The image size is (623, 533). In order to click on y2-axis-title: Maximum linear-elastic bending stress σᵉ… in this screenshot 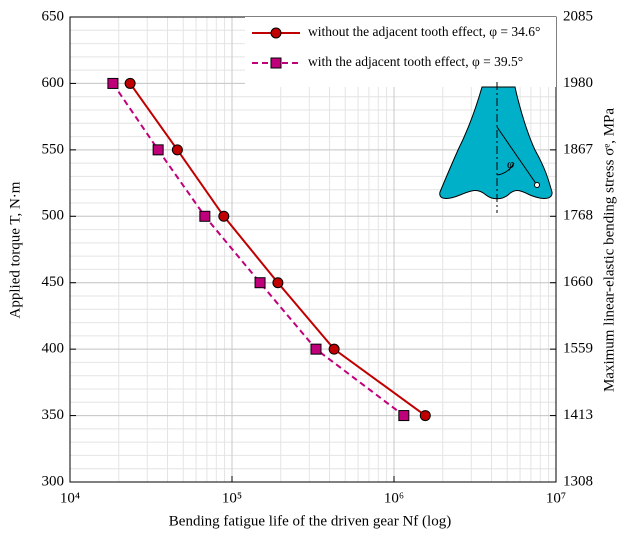, I will do `click(609, 250)`.